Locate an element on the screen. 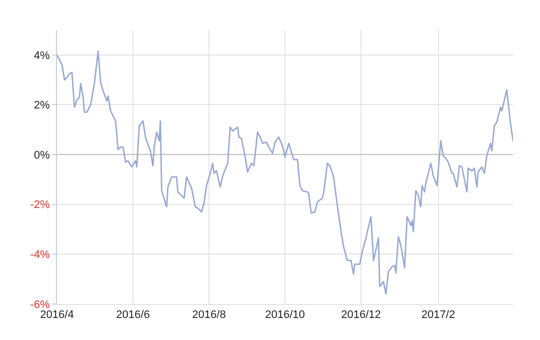  x-tick-label: 2016/12 is located at coordinates (361, 315).